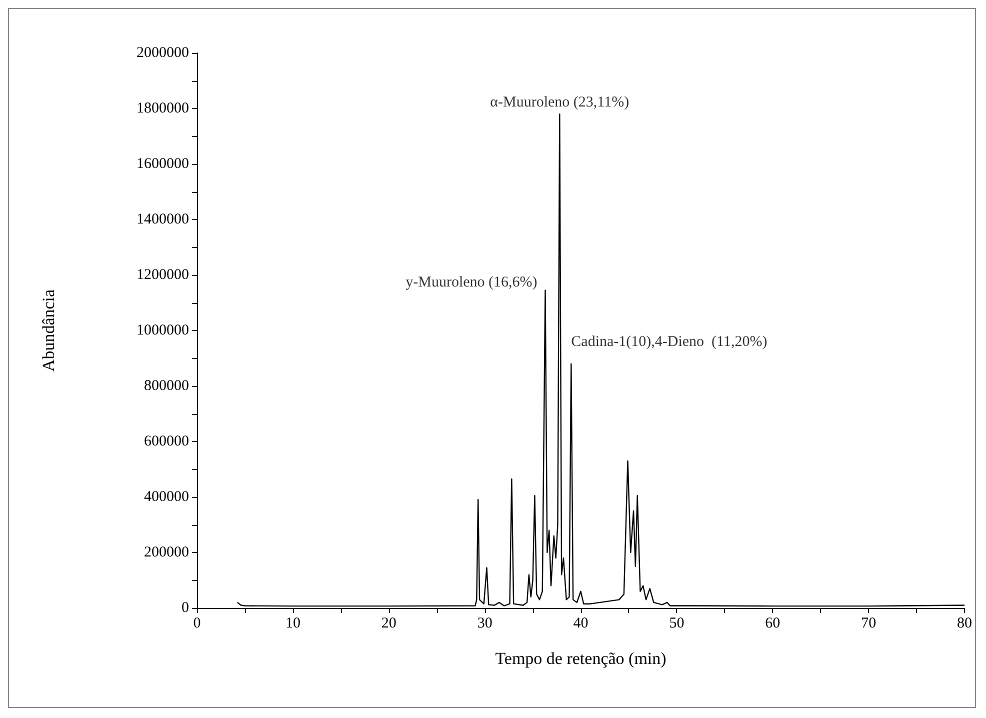 This screenshot has height=718, width=986. What do you see at coordinates (162, 164) in the screenshot?
I see `y-tick-label: 1600000` at bounding box center [162, 164].